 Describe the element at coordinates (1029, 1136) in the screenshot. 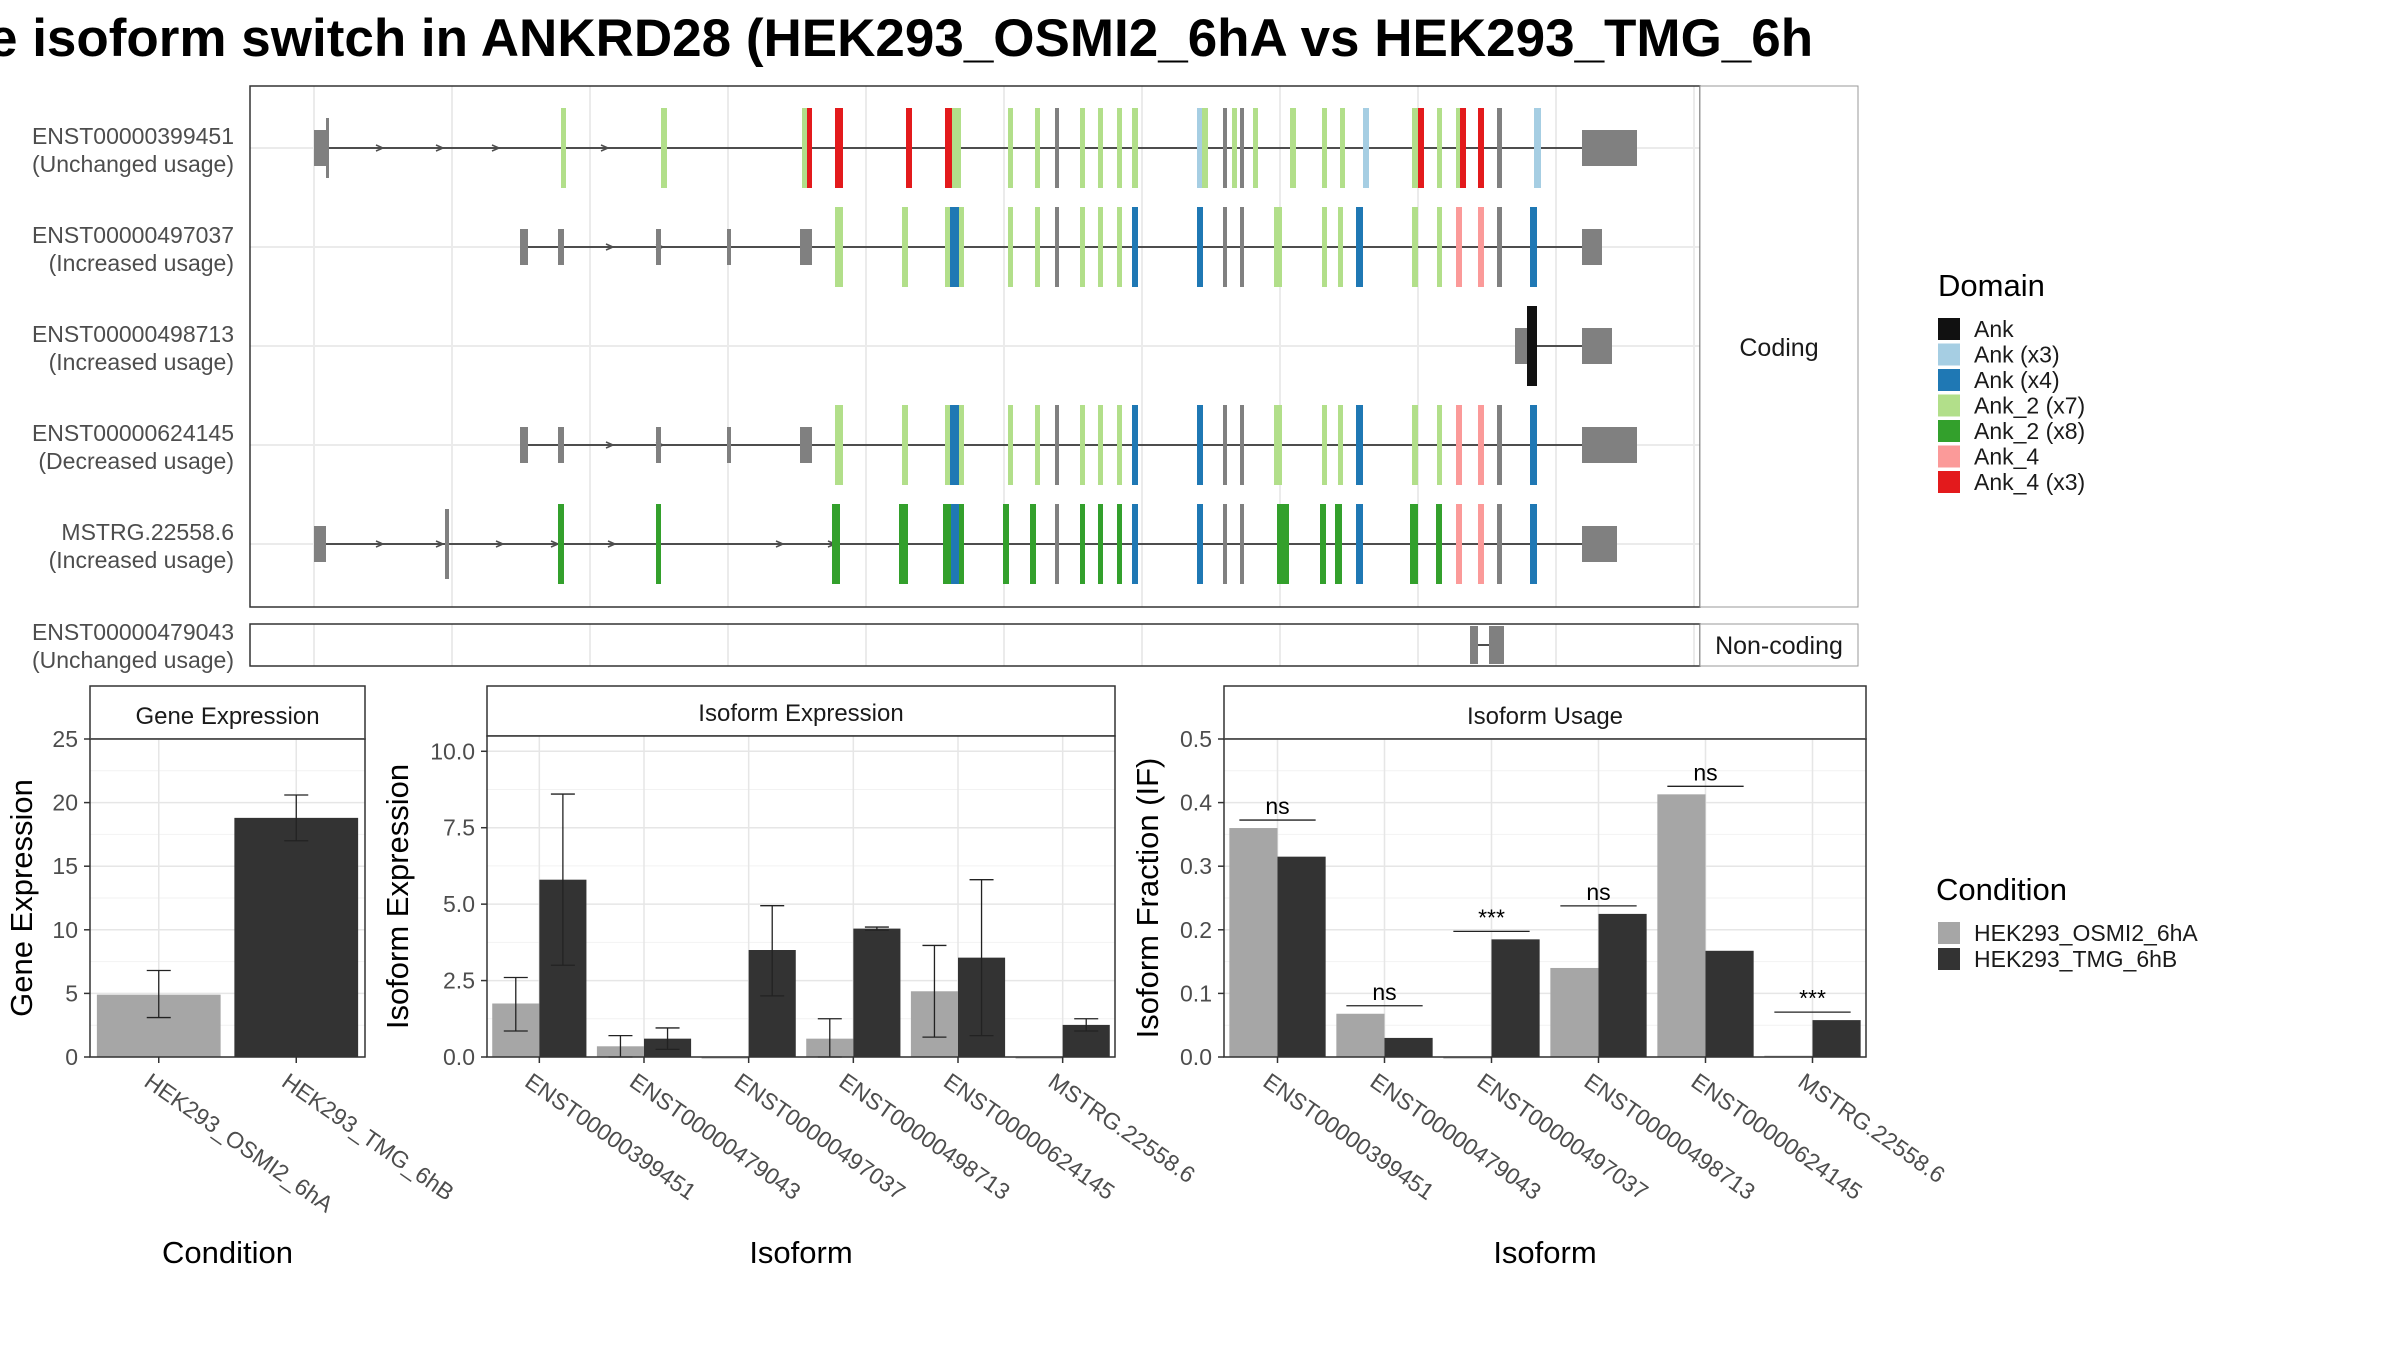

I see `x-tick-label: ENST00000624145` at that location.